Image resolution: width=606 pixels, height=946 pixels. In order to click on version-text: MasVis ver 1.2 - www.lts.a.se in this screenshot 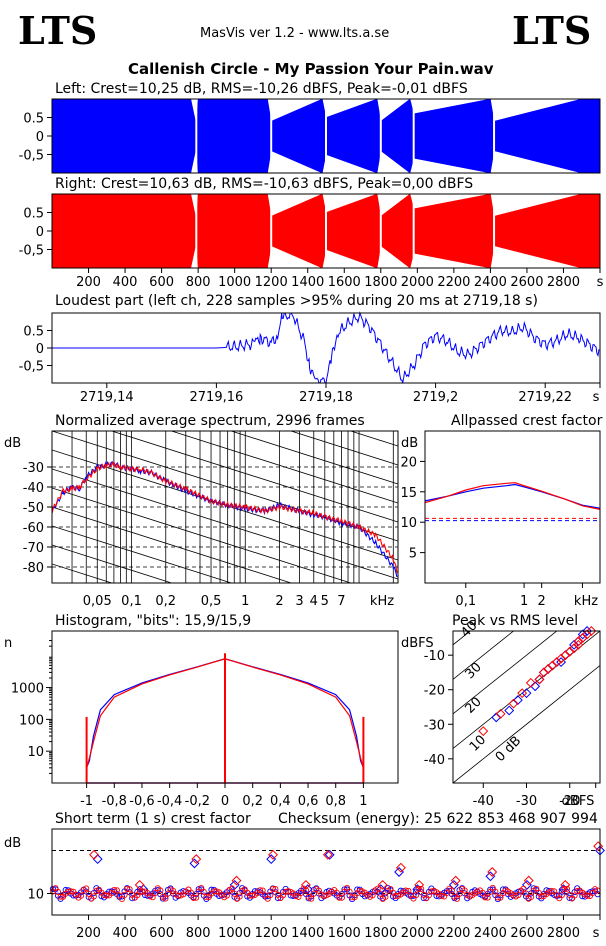, I will do `click(295, 33)`.